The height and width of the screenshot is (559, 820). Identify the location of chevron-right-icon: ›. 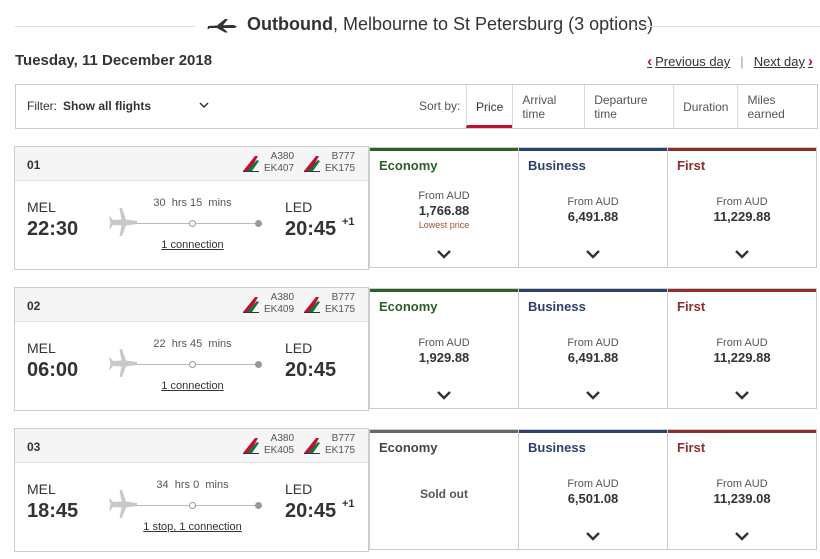
(810, 61).